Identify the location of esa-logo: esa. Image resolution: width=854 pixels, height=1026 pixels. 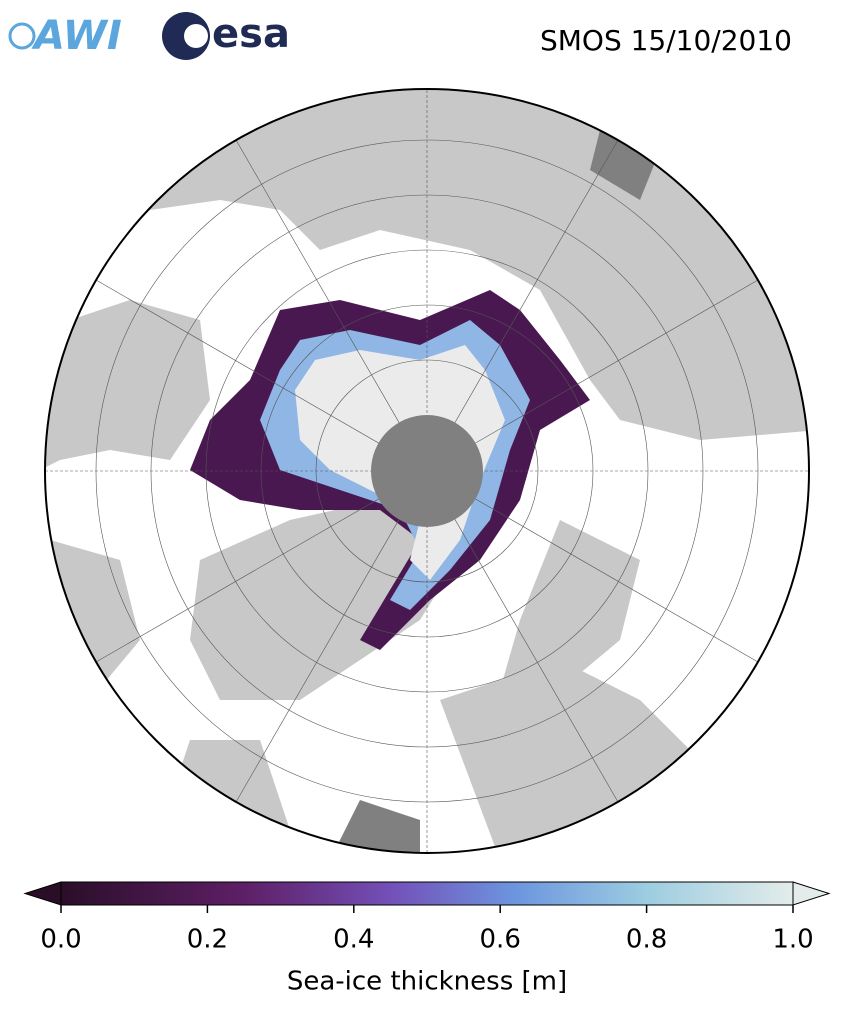
(226, 35).